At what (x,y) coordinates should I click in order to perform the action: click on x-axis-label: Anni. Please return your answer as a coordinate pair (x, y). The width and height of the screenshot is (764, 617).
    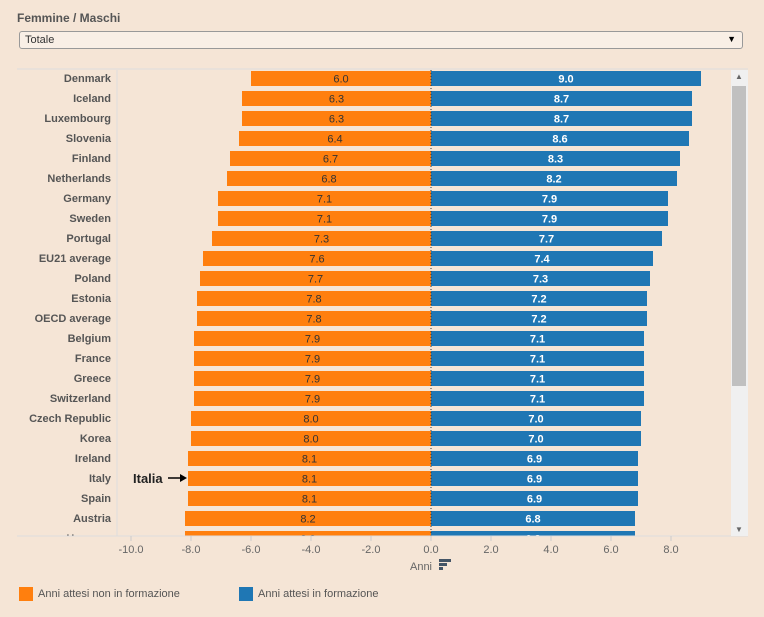
    Looking at the image, I should click on (421, 567).